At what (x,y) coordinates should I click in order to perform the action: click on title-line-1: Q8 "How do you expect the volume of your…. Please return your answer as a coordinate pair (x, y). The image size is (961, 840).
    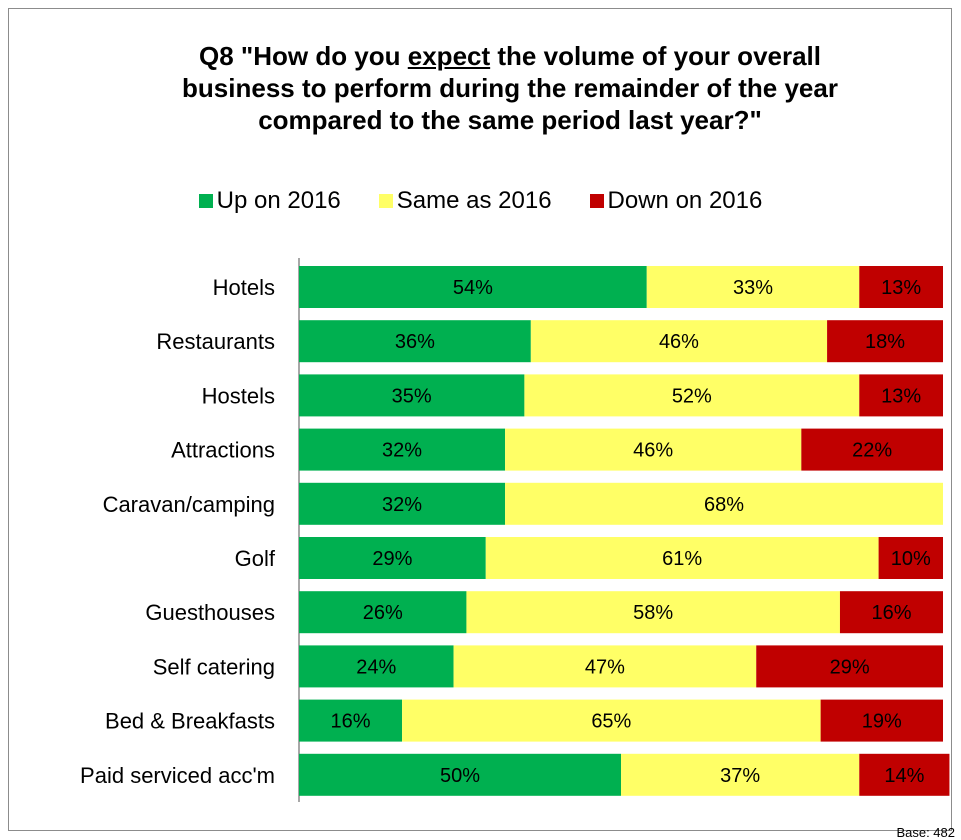
    Looking at the image, I should click on (510, 56).